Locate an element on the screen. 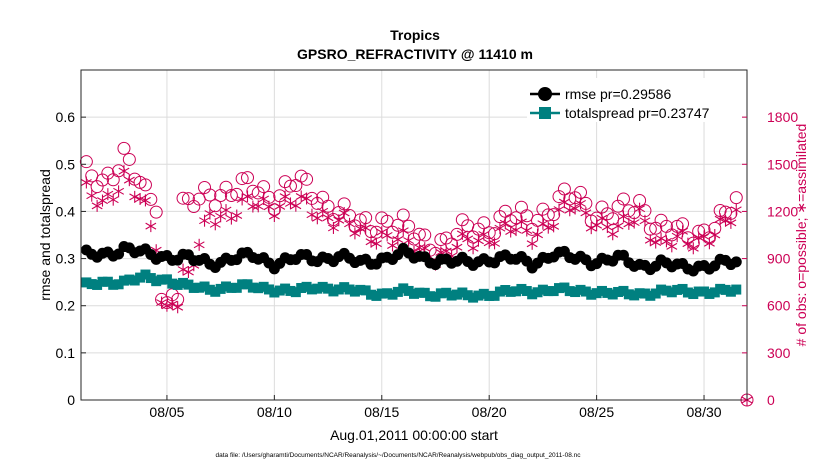  rmse-marker is located at coordinates (736, 262).